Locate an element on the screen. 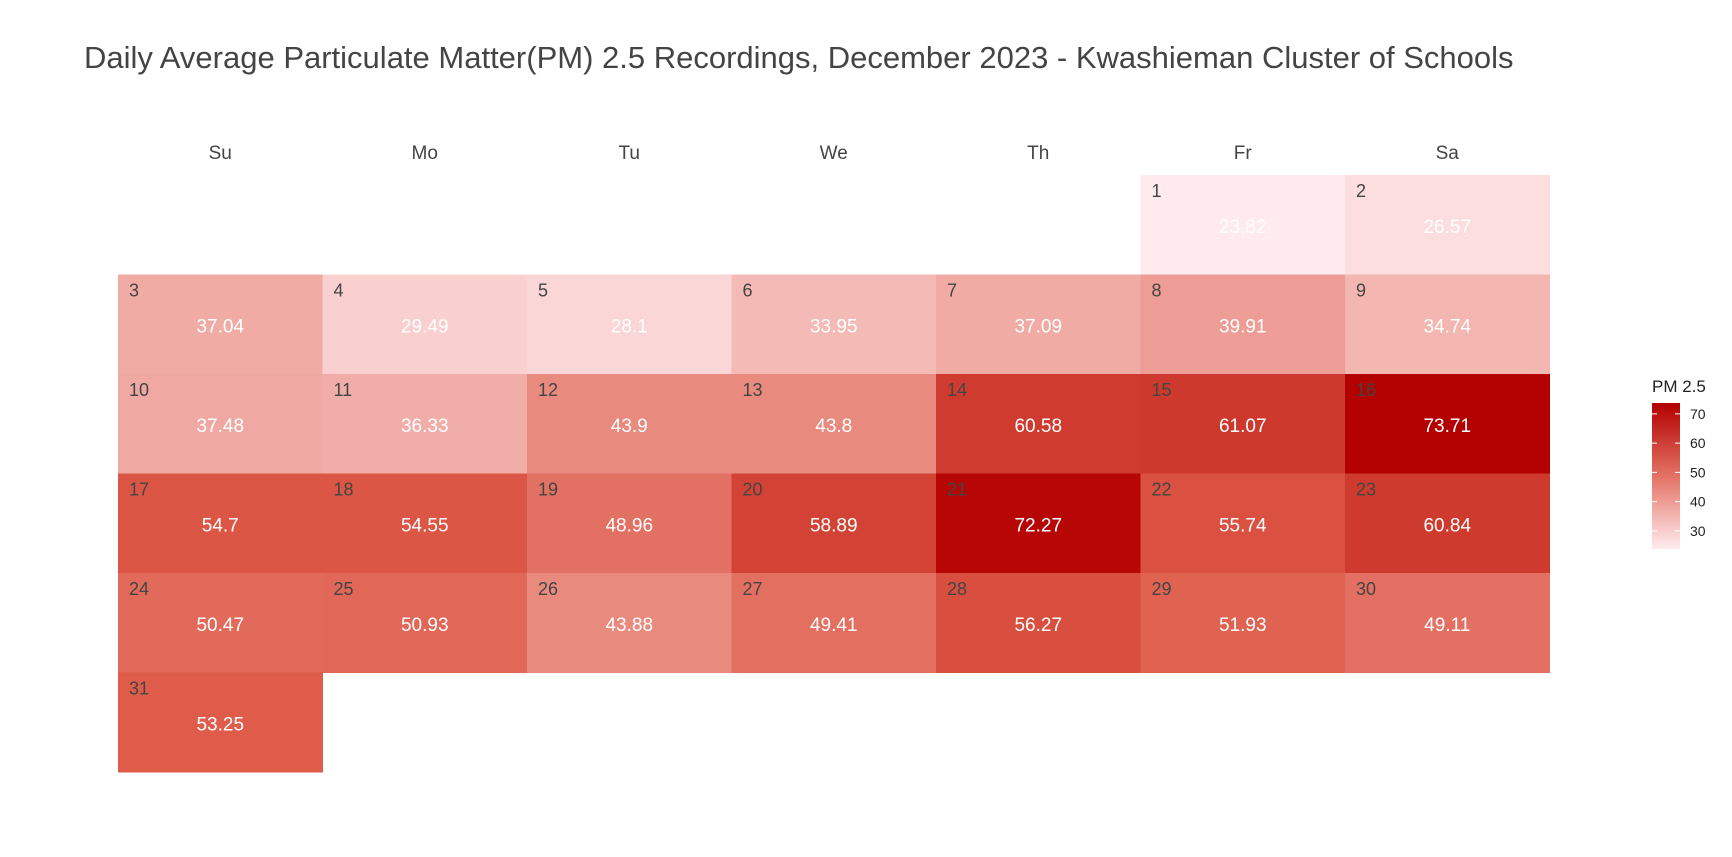 This screenshot has width=1732, height=857. day-cell: 27 49.41 is located at coordinates (834, 623).